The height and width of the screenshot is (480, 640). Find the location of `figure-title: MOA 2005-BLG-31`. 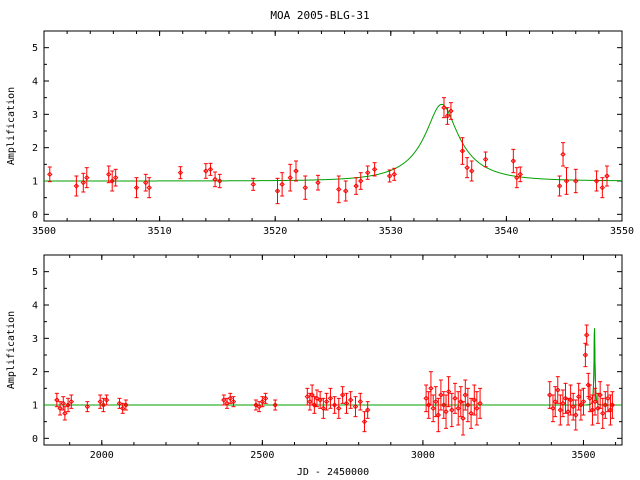

figure-title: MOA 2005-BLG-31 is located at coordinates (319, 15).